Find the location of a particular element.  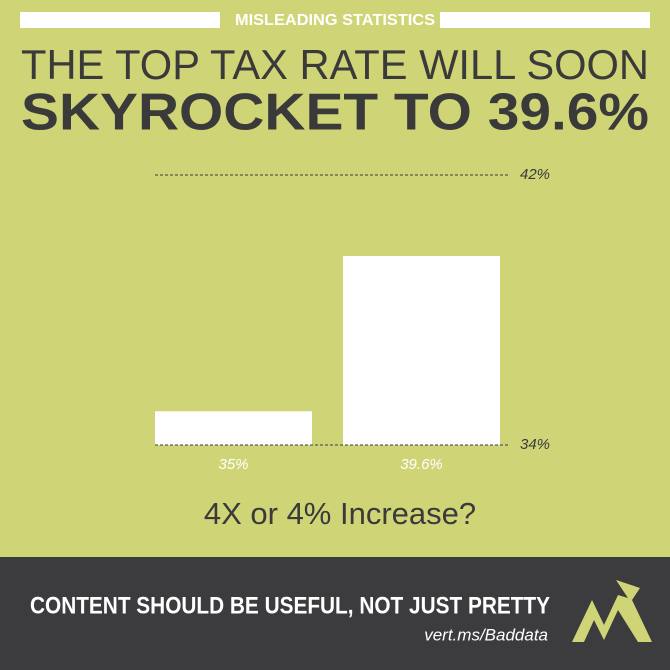

tag: MISLEADING STATISTICS is located at coordinates (335, 20).